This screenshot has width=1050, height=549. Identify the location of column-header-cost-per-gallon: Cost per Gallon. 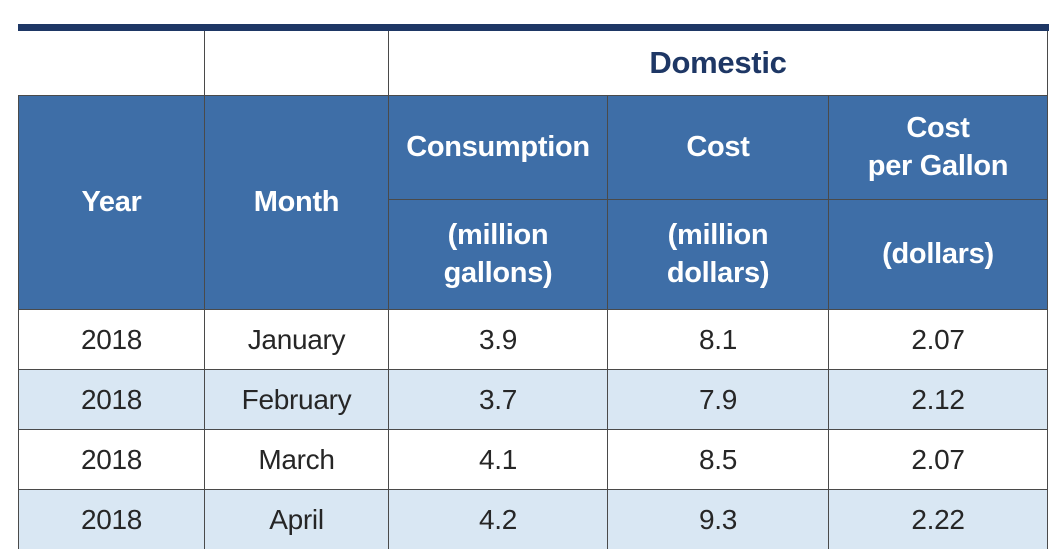
(938, 147).